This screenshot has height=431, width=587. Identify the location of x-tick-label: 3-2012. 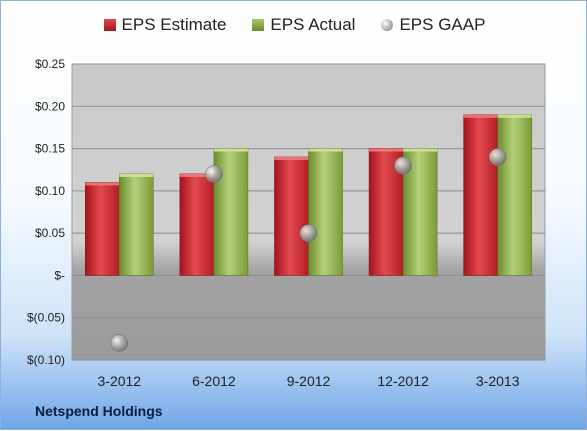
(120, 381).